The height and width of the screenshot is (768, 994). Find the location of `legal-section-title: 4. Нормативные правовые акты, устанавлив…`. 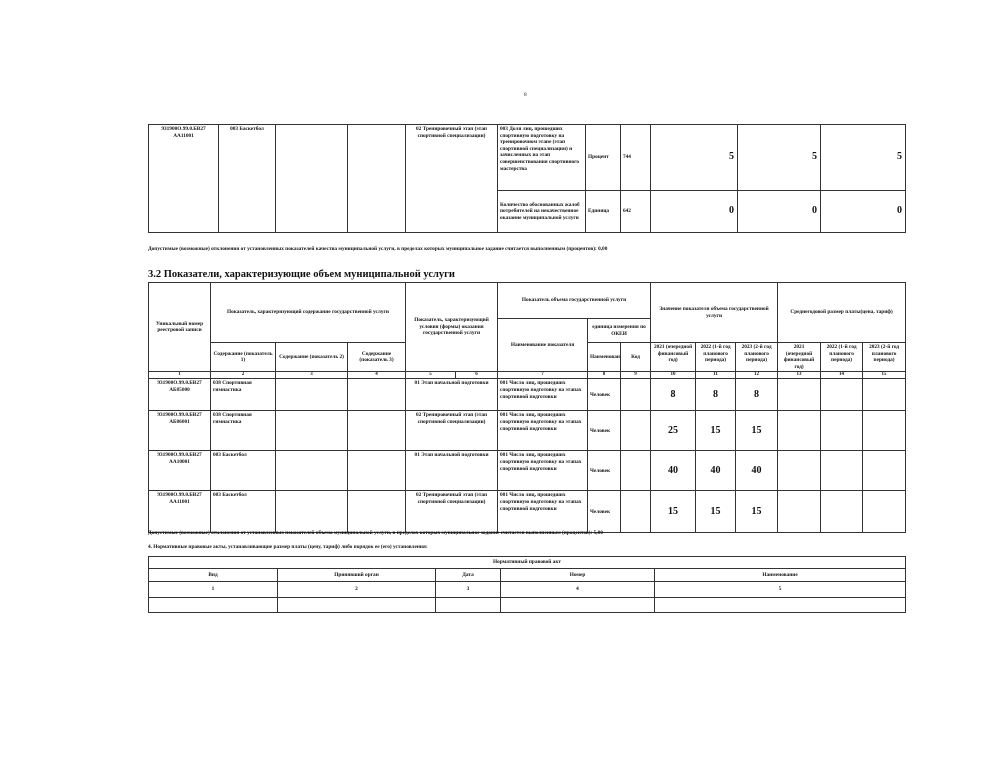

legal-section-title: 4. Нормативные правовые акты, устанавлив… is located at coordinates (288, 547).